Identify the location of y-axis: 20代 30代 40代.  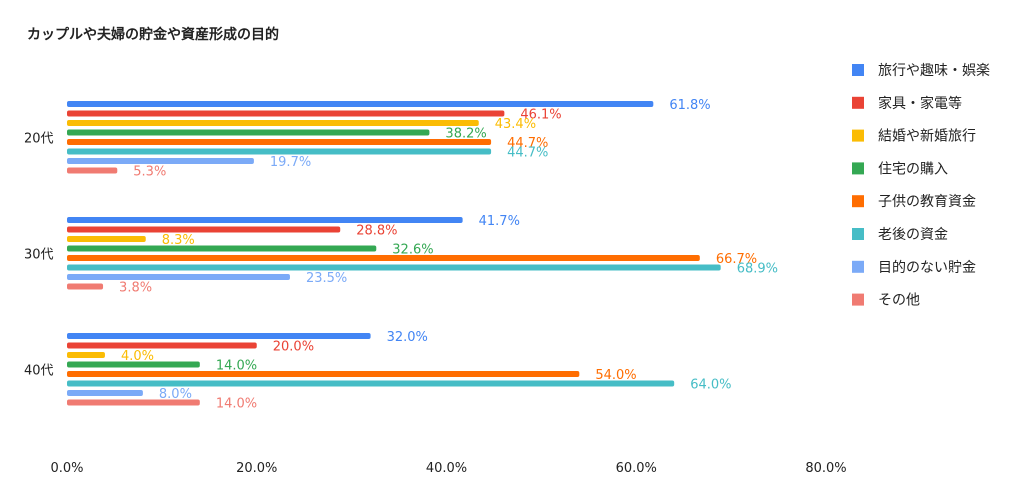
(39, 254).